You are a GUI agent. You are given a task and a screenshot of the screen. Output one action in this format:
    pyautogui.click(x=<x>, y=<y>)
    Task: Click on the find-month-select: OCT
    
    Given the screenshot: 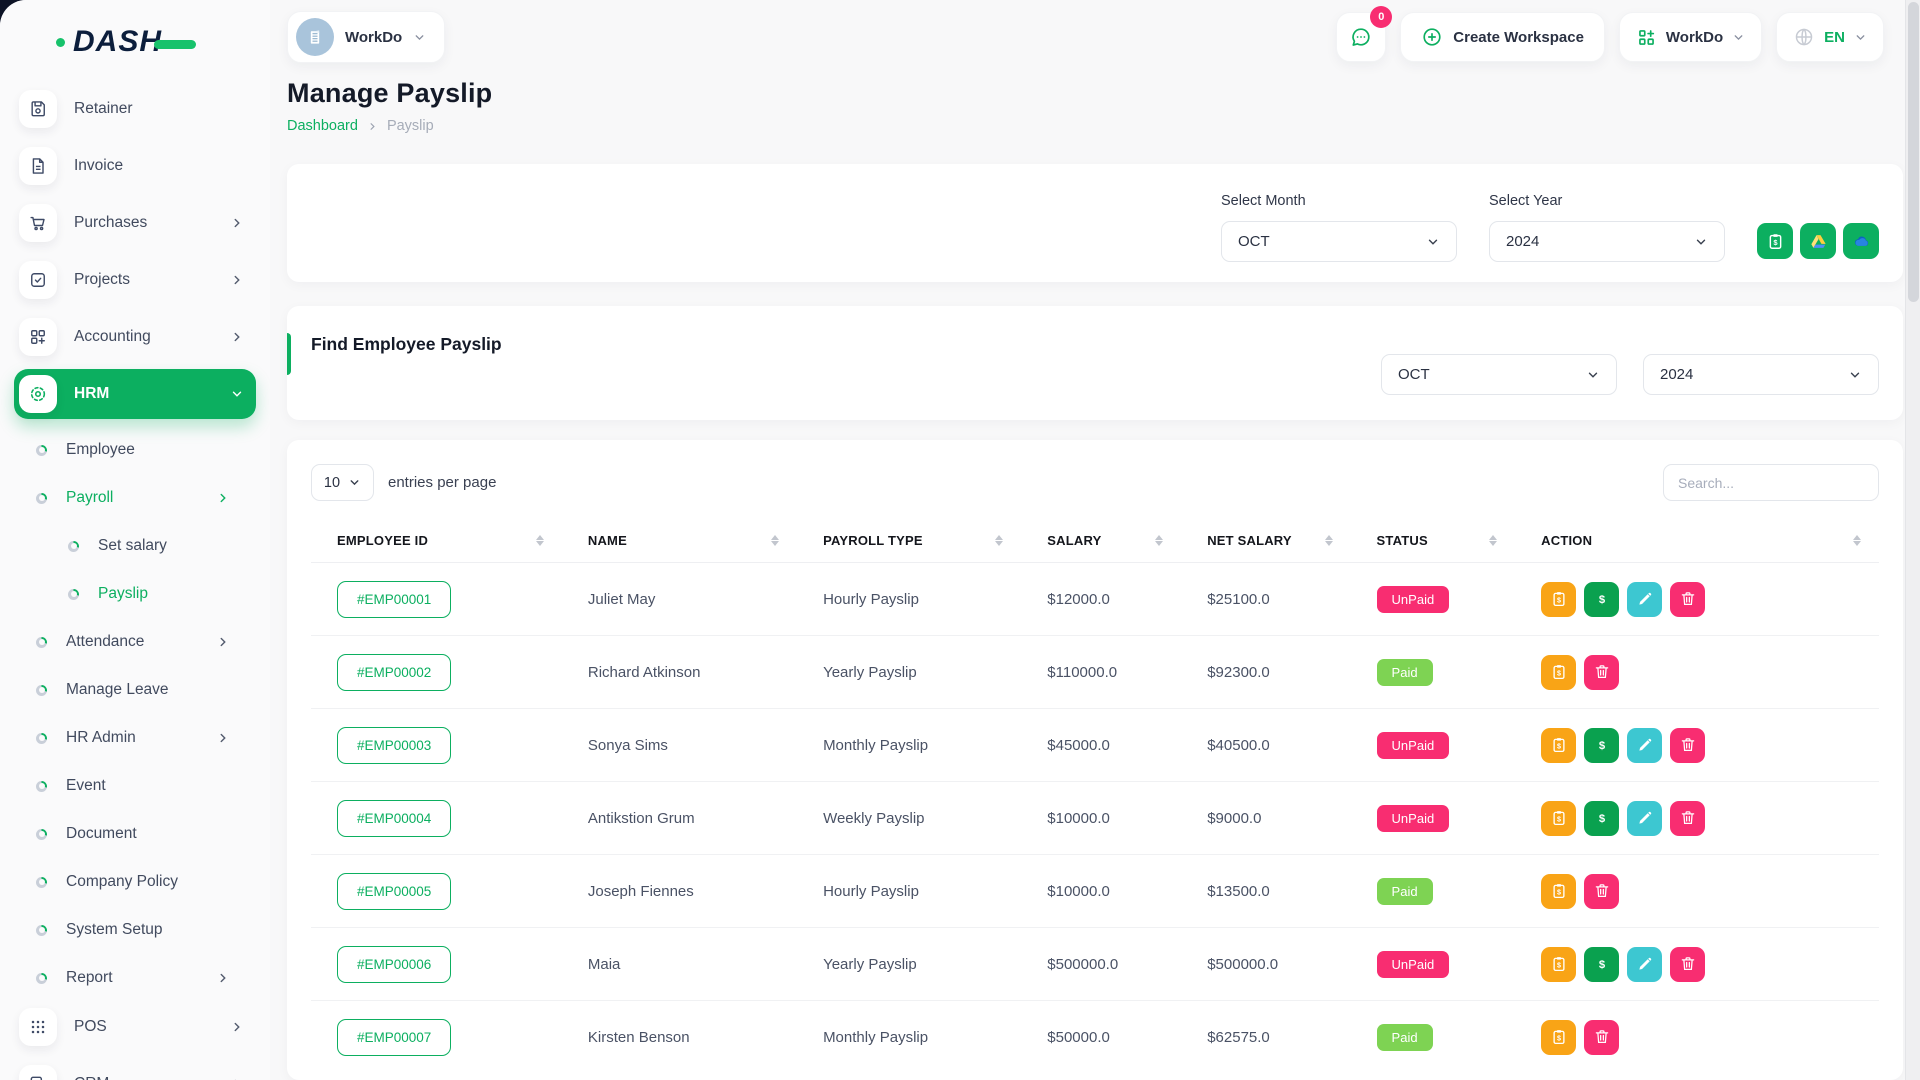 What is the action you would take?
    pyautogui.click(x=1499, y=374)
    